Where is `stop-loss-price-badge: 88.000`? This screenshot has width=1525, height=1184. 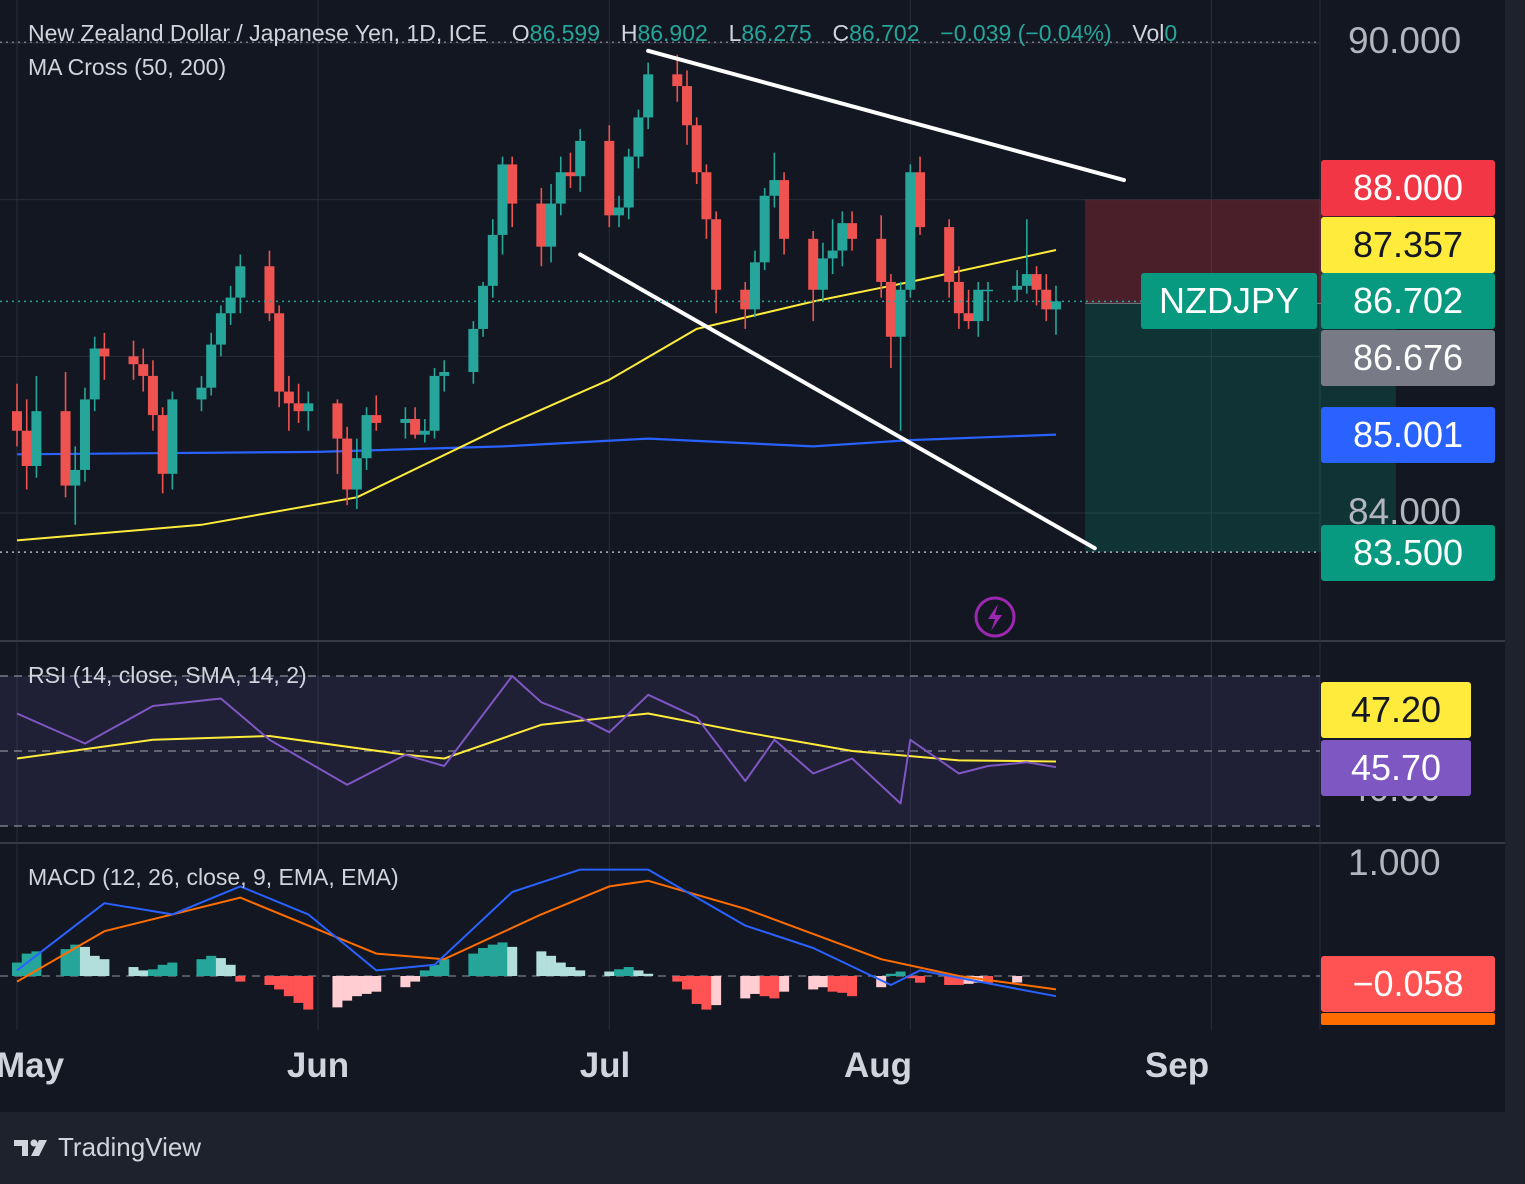 stop-loss-price-badge: 88.000 is located at coordinates (1408, 188).